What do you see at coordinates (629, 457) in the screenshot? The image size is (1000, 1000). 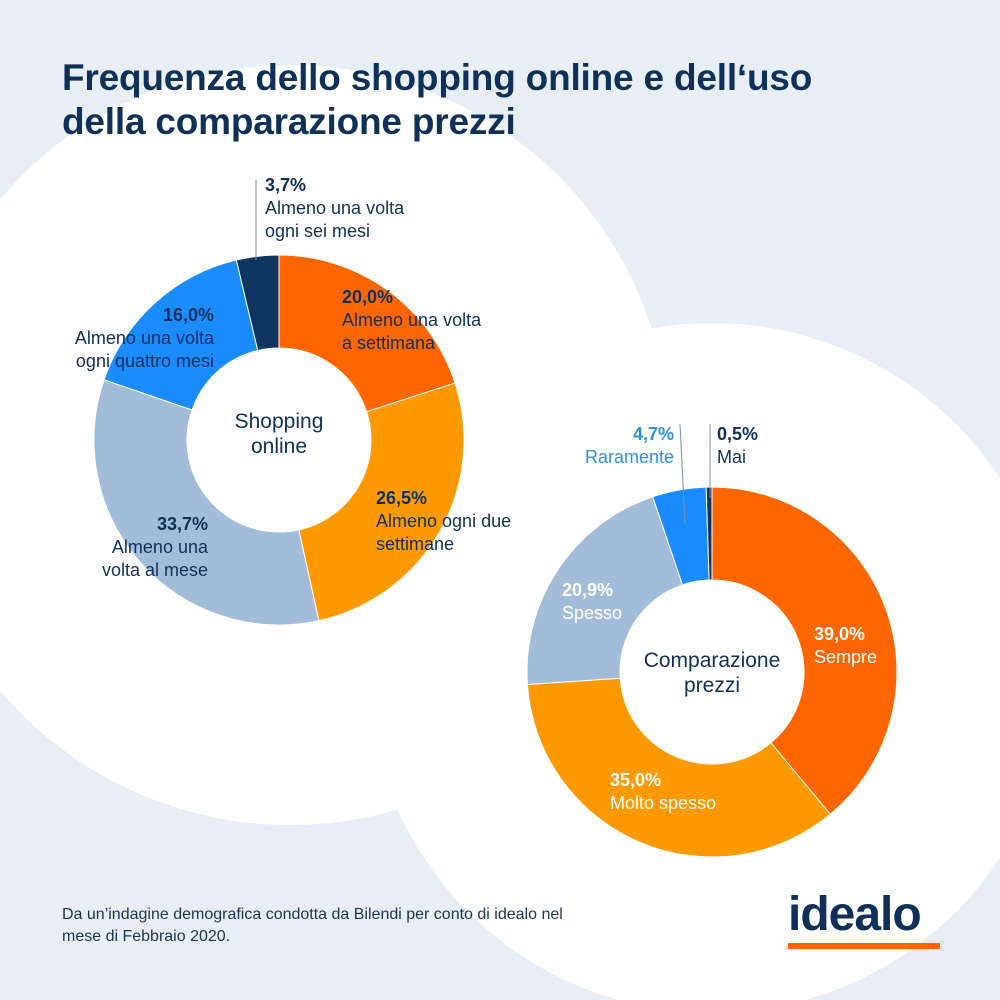 I see `slice-category-label: Raramente` at bounding box center [629, 457].